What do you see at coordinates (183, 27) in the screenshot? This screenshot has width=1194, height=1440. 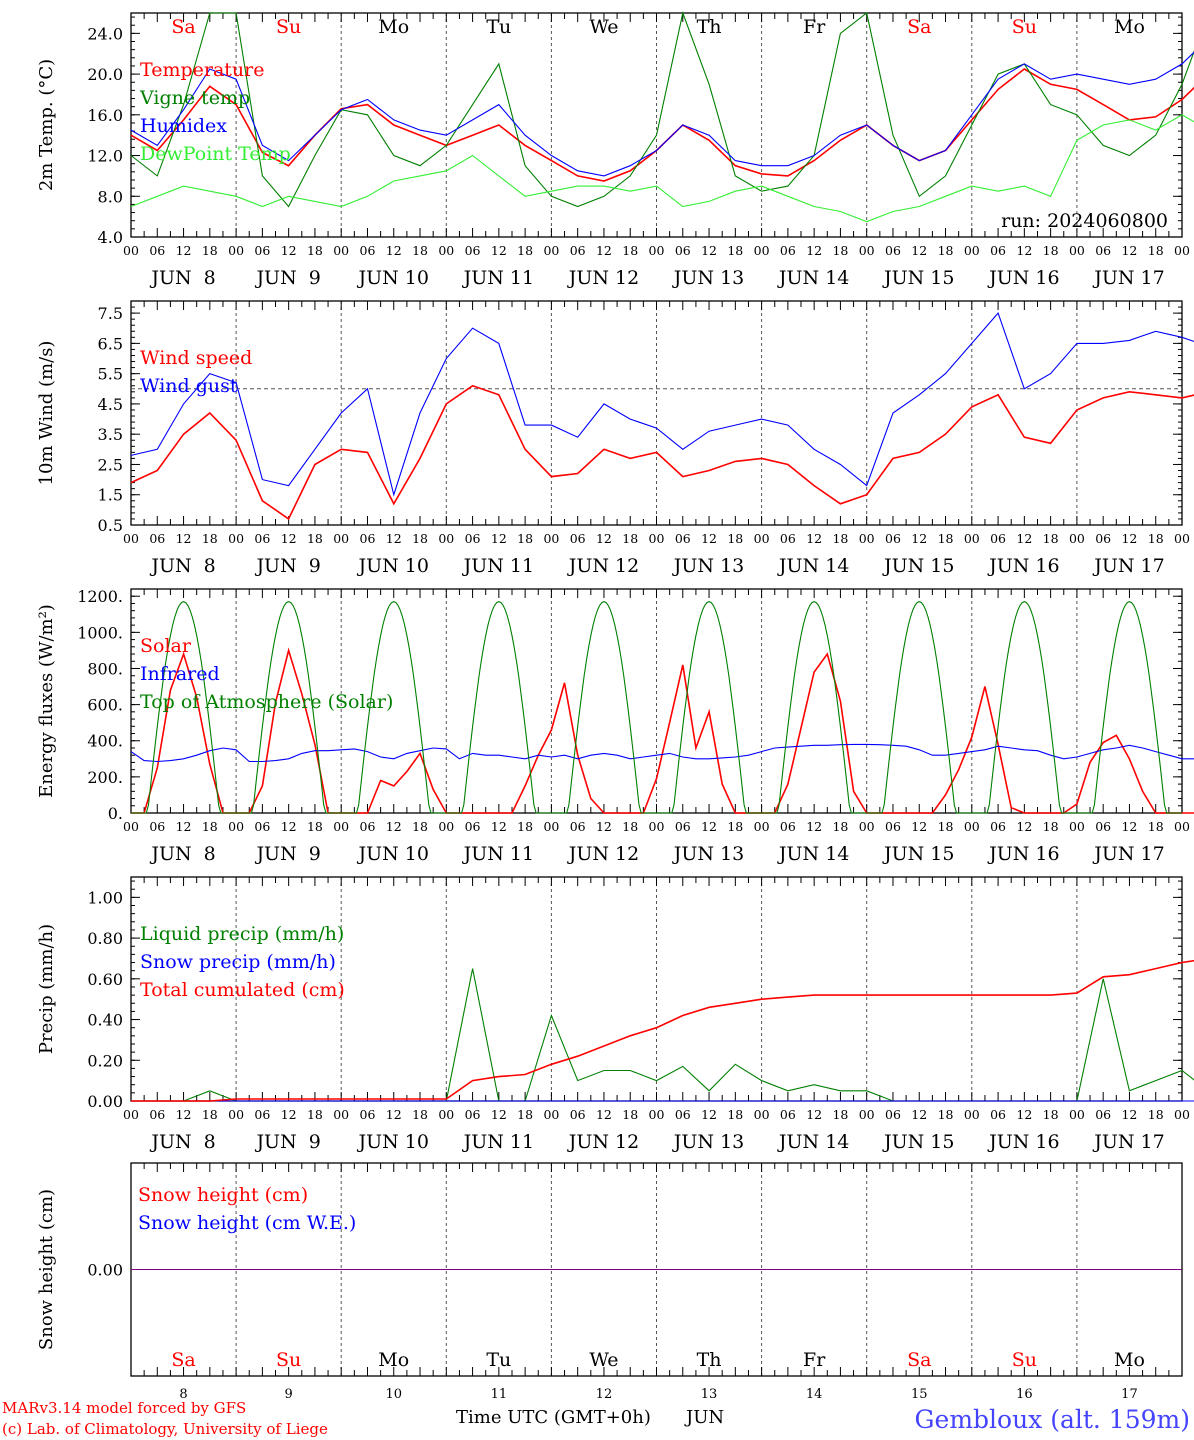 I see `weekday-label-top: Sa` at bounding box center [183, 27].